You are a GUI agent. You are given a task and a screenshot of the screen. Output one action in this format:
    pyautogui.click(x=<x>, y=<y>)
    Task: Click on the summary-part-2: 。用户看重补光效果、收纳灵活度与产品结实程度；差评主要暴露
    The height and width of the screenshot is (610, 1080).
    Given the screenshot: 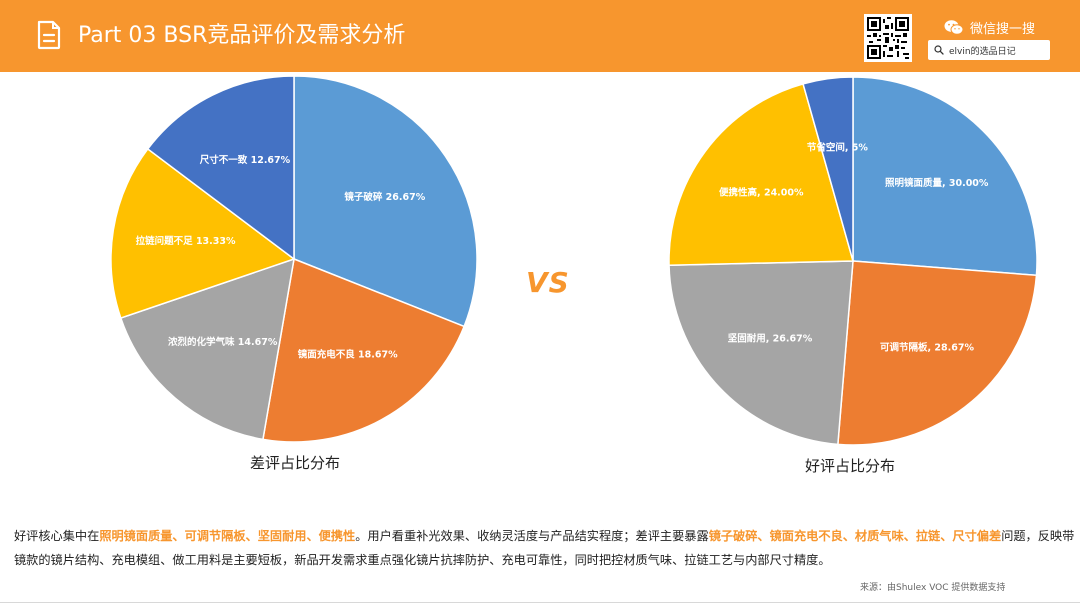 What is the action you would take?
    pyautogui.click(x=532, y=536)
    